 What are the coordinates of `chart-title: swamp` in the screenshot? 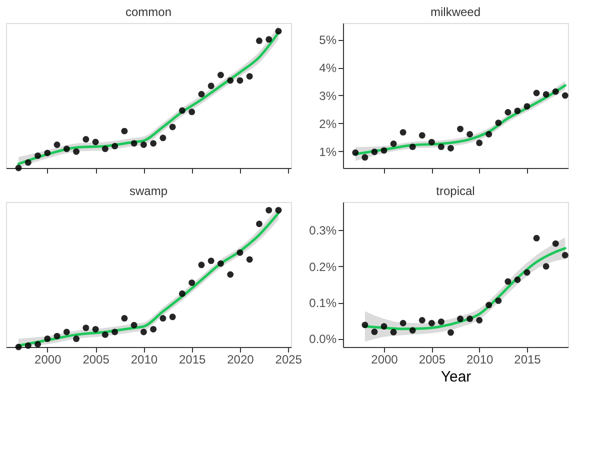 It's located at (148, 191).